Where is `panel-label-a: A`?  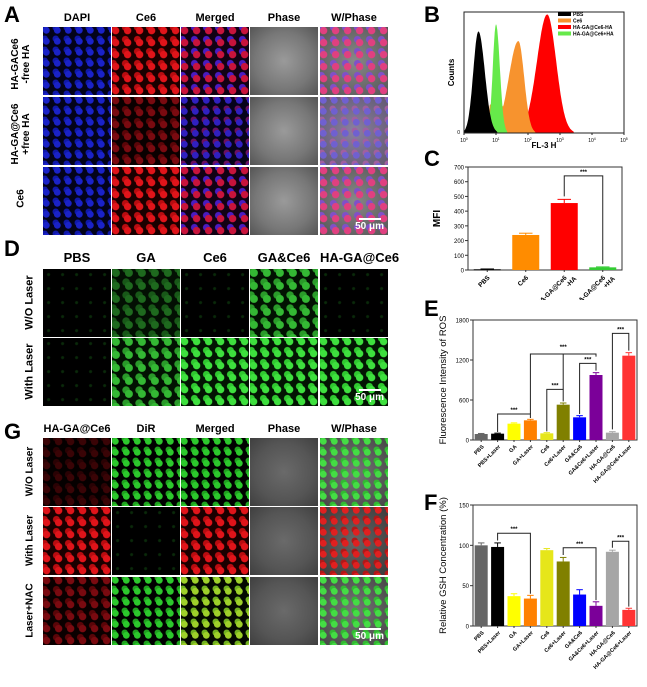 panel-label-a: A is located at coordinates (12, 14).